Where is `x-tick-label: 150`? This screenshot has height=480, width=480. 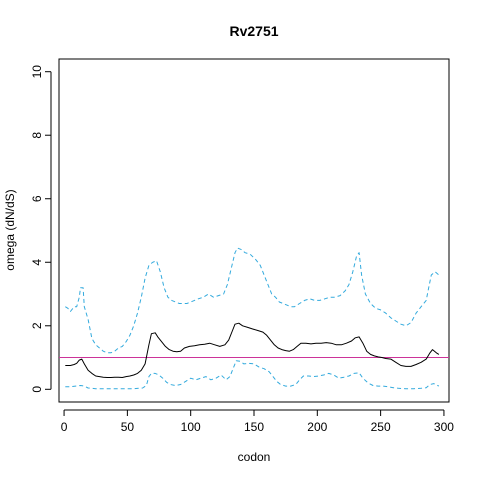 x-tick-label: 150 is located at coordinates (254, 427).